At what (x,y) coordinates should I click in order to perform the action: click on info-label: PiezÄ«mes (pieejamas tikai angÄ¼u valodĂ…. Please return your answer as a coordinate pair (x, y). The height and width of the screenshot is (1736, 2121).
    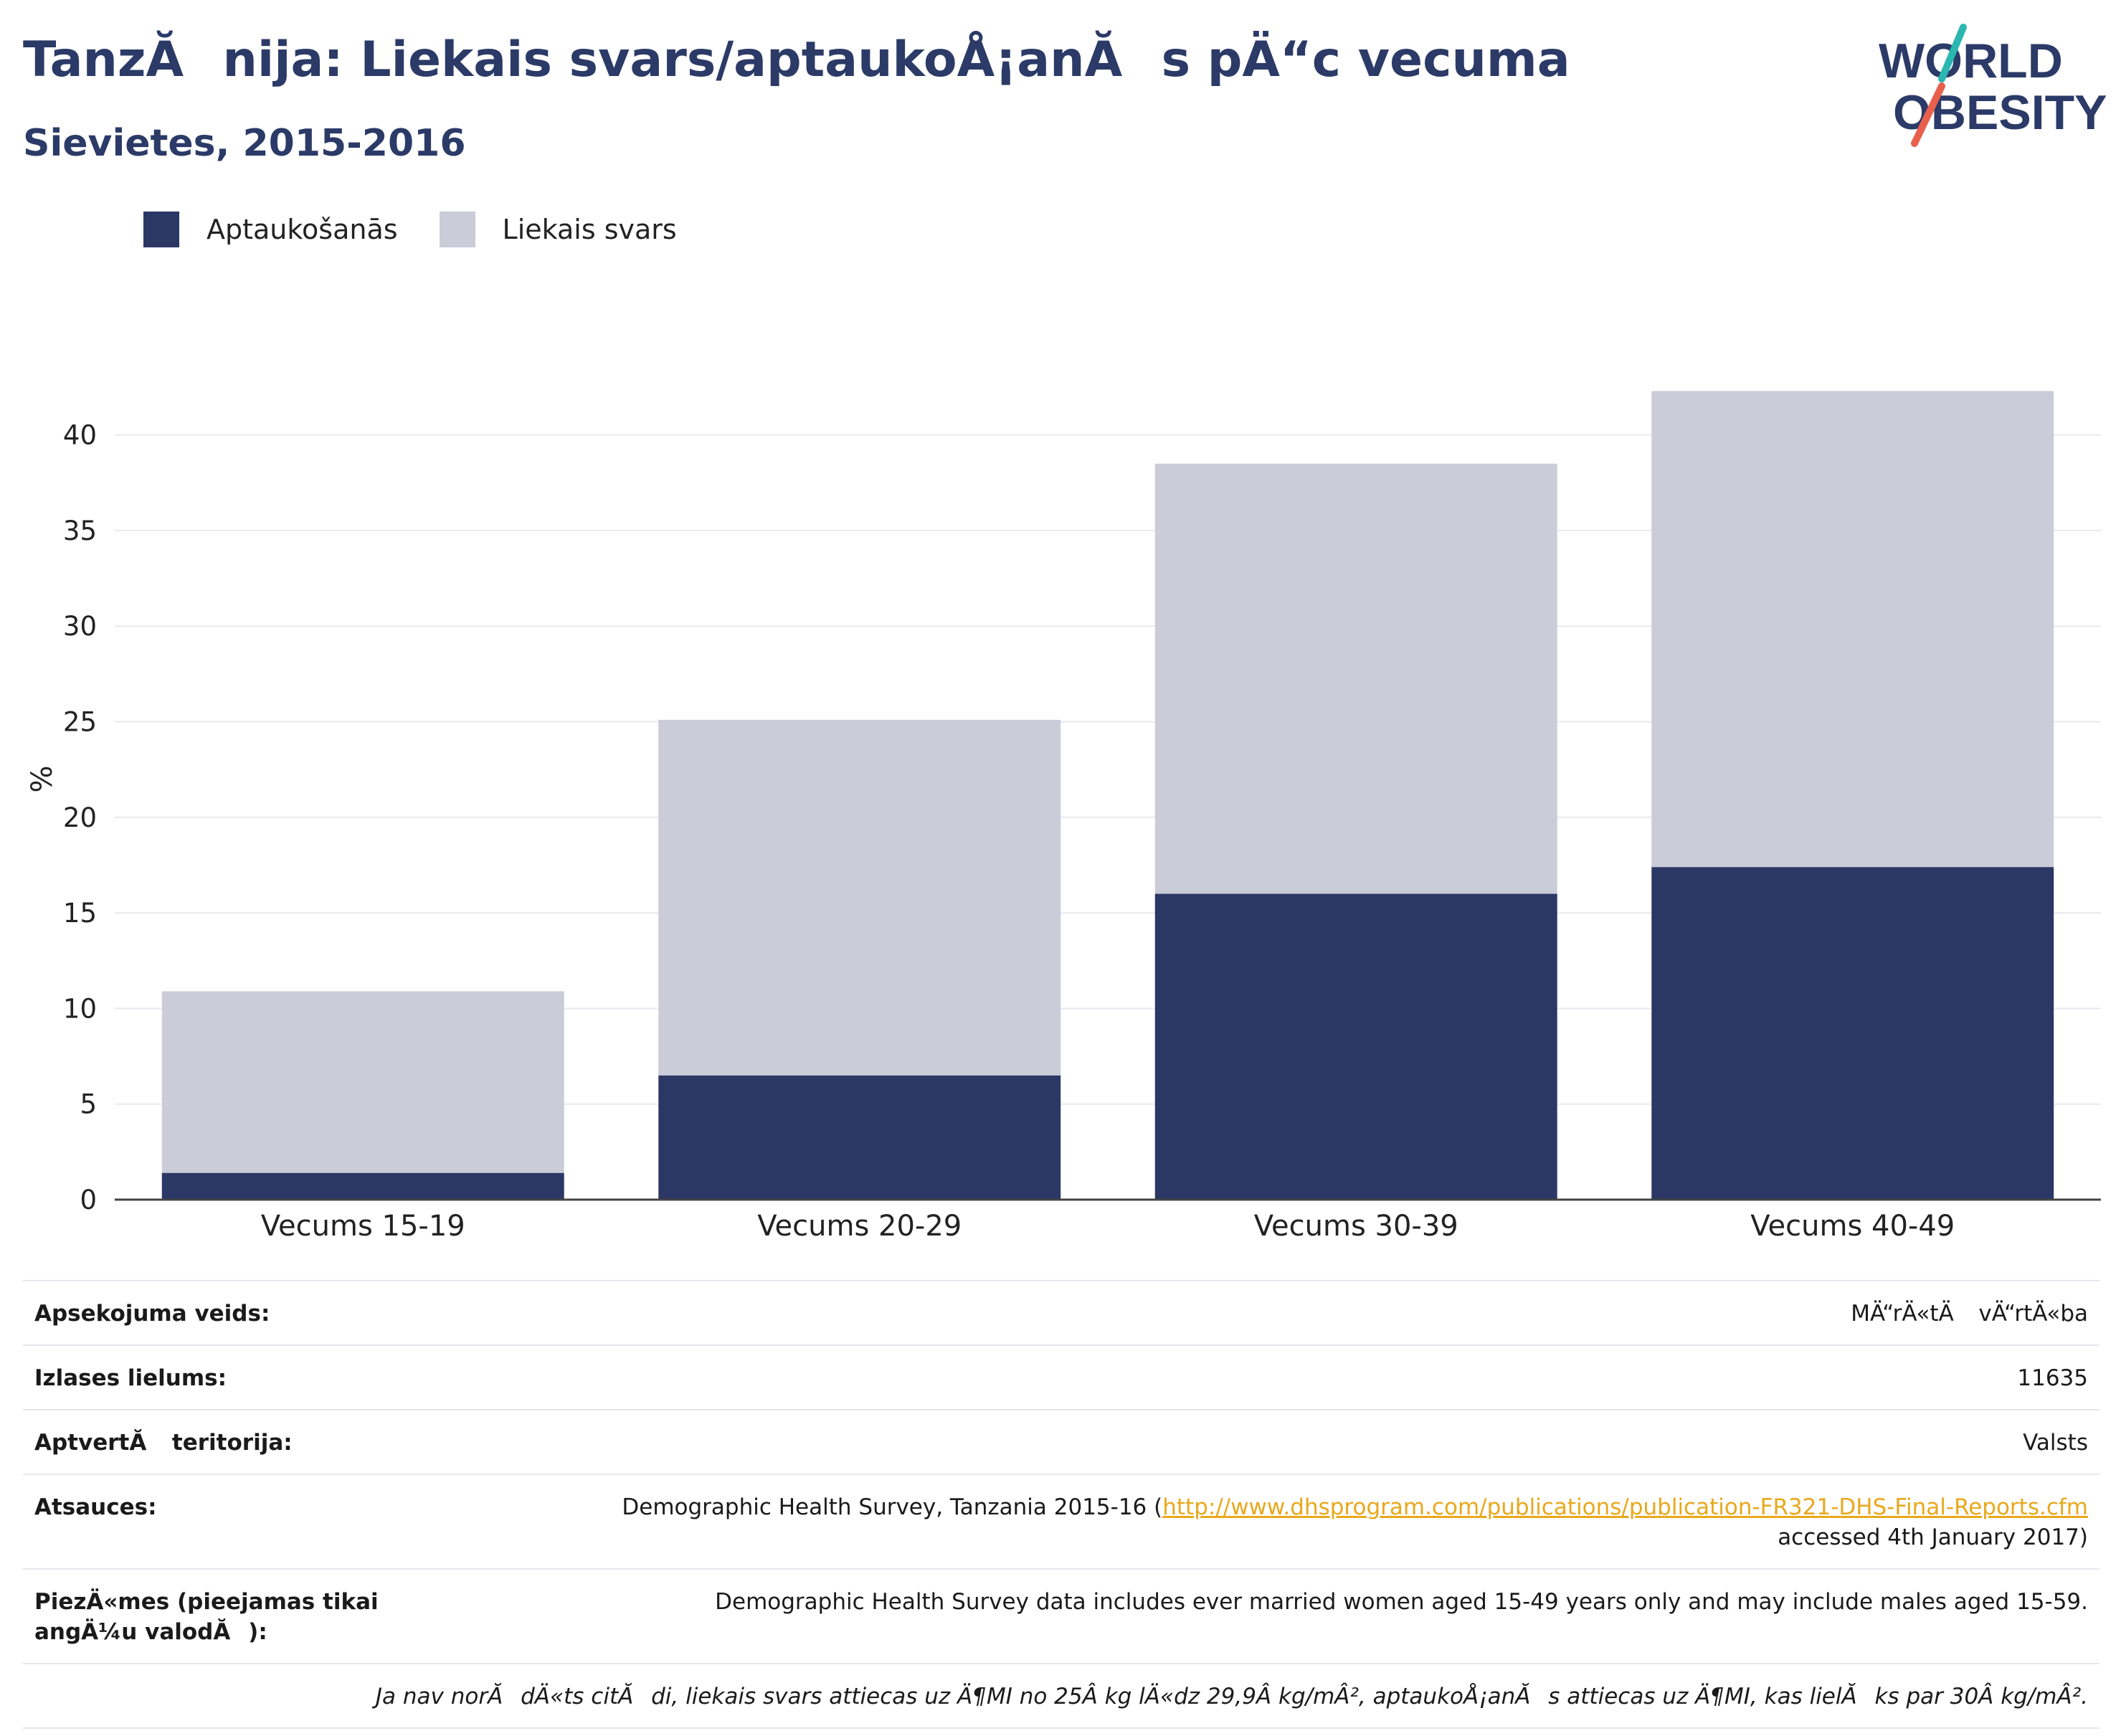
    Looking at the image, I should click on (206, 1617).